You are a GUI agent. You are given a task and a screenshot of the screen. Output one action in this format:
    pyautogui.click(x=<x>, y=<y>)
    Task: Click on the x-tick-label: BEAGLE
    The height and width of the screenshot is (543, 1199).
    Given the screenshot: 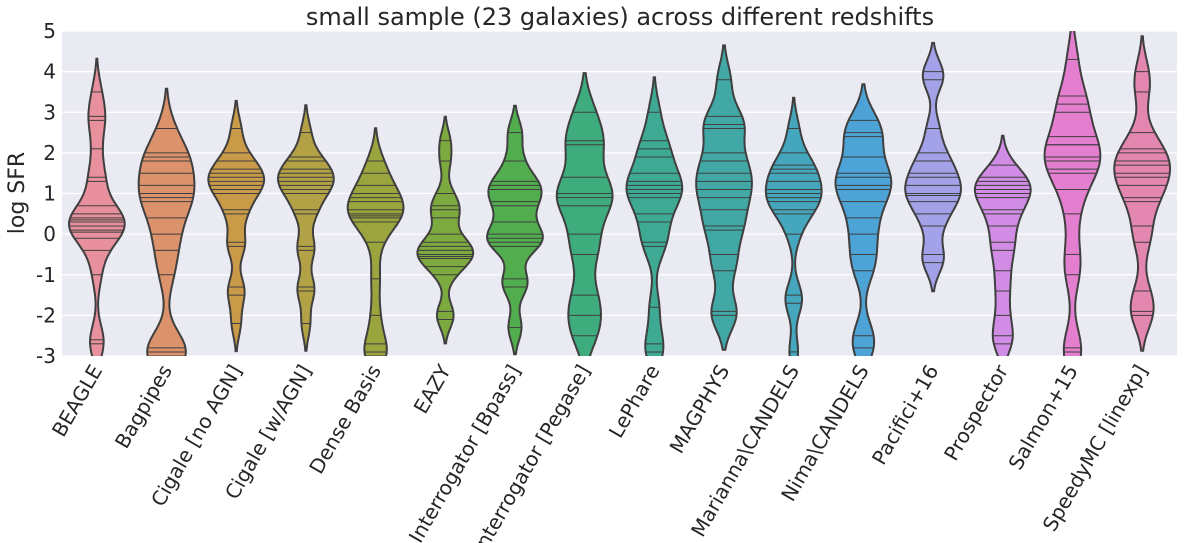 What is the action you would take?
    pyautogui.click(x=77, y=401)
    